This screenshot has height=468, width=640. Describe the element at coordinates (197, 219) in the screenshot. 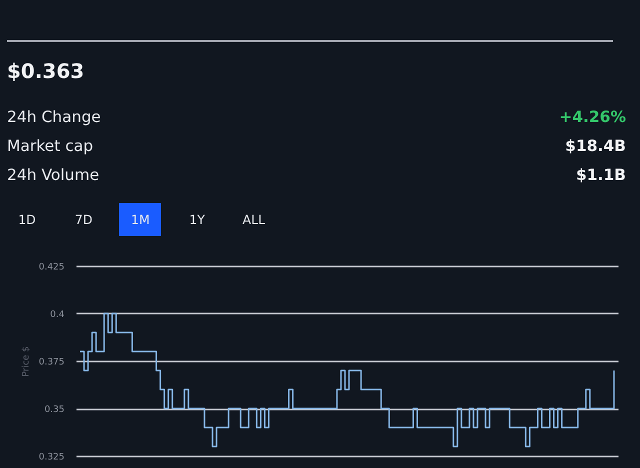

I see `range-button: 1Y` at that location.